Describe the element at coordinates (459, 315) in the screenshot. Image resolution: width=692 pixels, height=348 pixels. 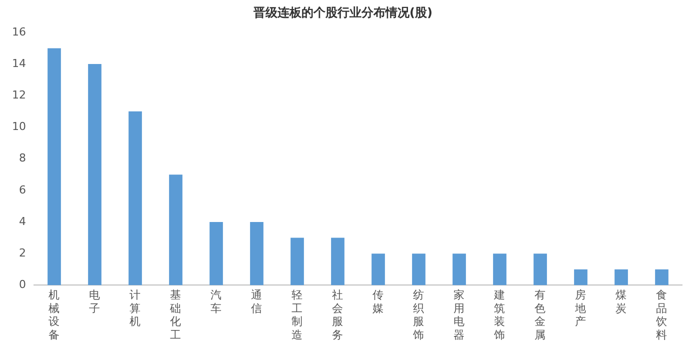
I see `x-tick-label: 家用电器` at that location.